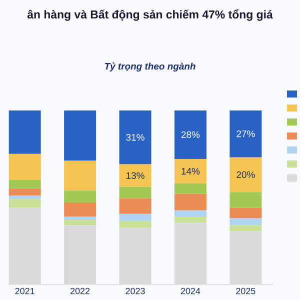 Image resolution: width=300 pixels, height=300 pixels. I want to click on data-label: 20%, so click(245, 174).